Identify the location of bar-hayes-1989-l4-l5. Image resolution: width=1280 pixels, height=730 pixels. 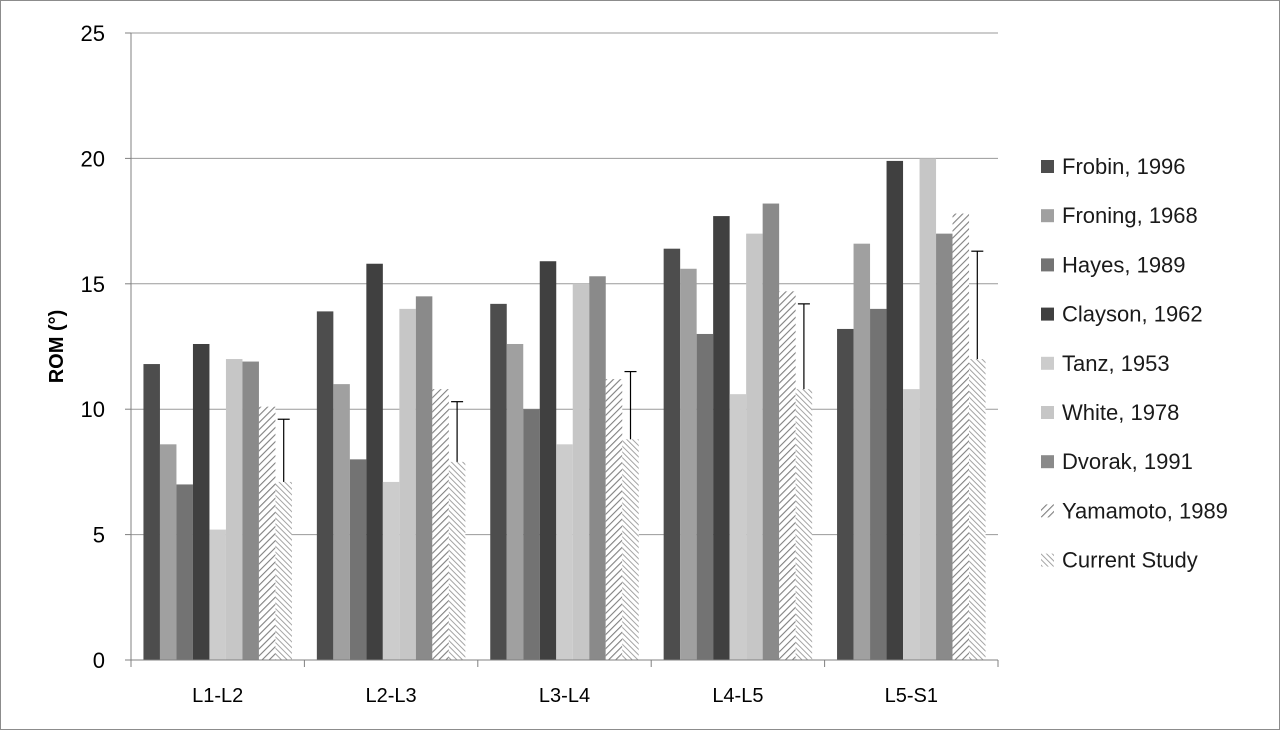
(705, 496).